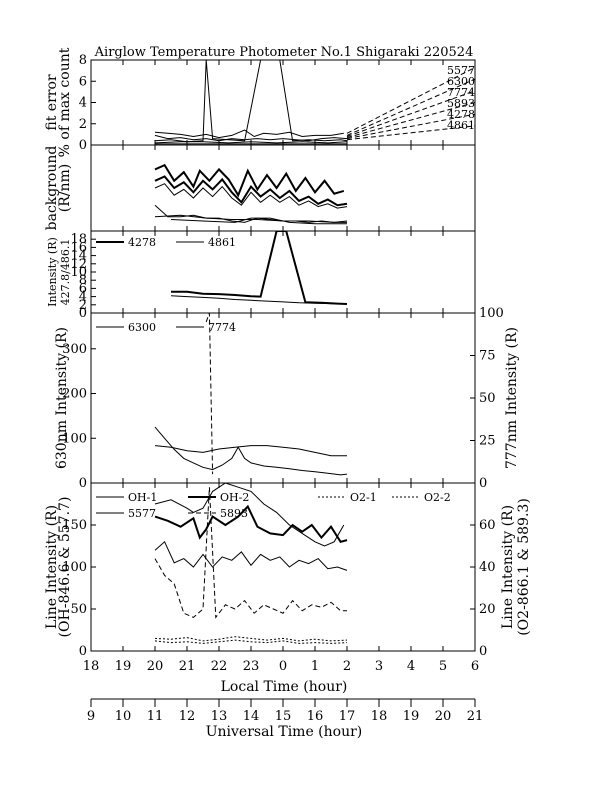 This screenshot has width=612, height=792. I want to click on local-tick-label: 3, so click(379, 666).